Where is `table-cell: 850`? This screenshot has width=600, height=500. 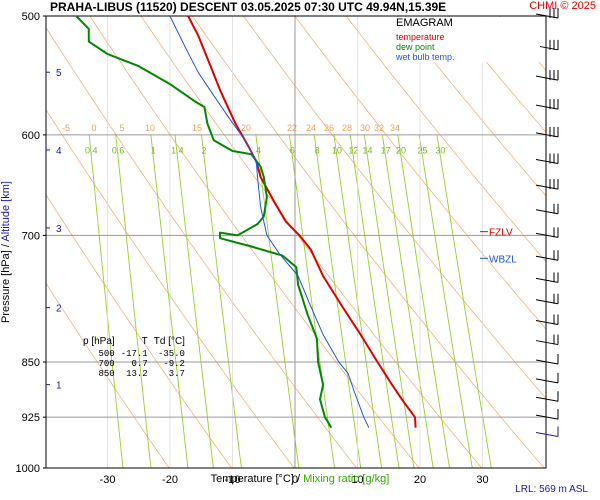 table-cell: 850 is located at coordinates (106, 374).